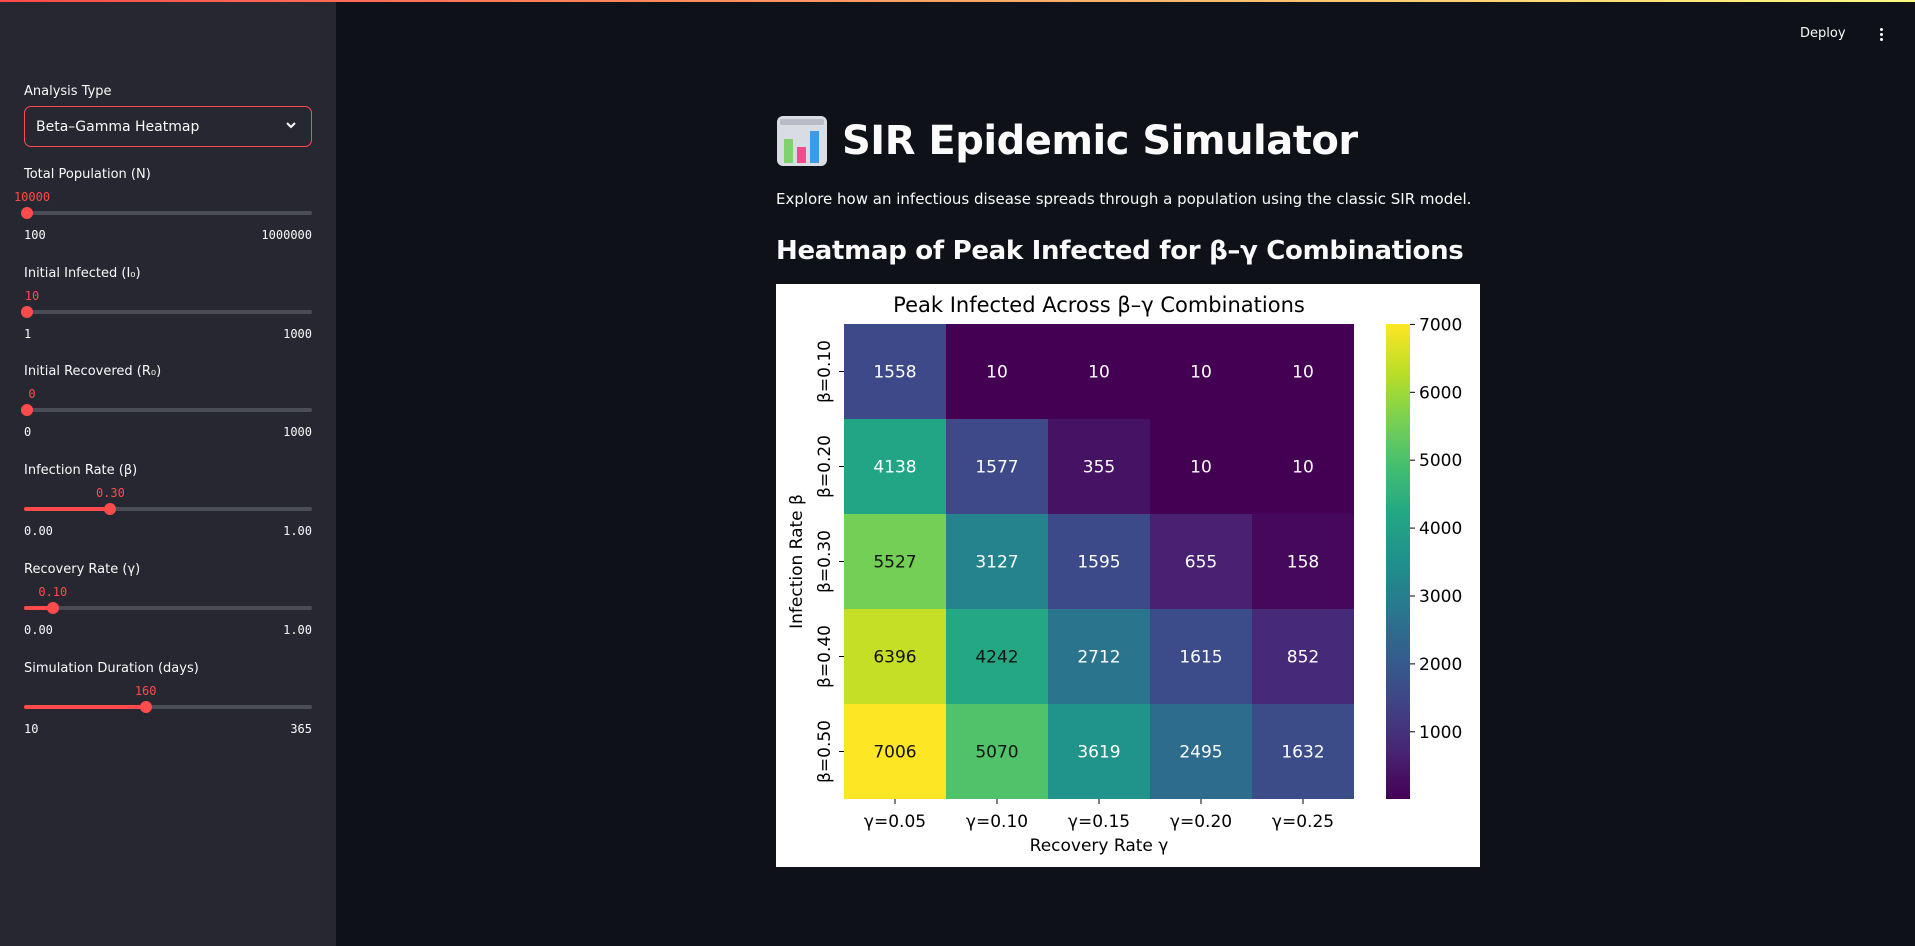 This screenshot has height=946, width=1915. What do you see at coordinates (997, 822) in the screenshot?
I see `x-tick-label: γ=0.10` at bounding box center [997, 822].